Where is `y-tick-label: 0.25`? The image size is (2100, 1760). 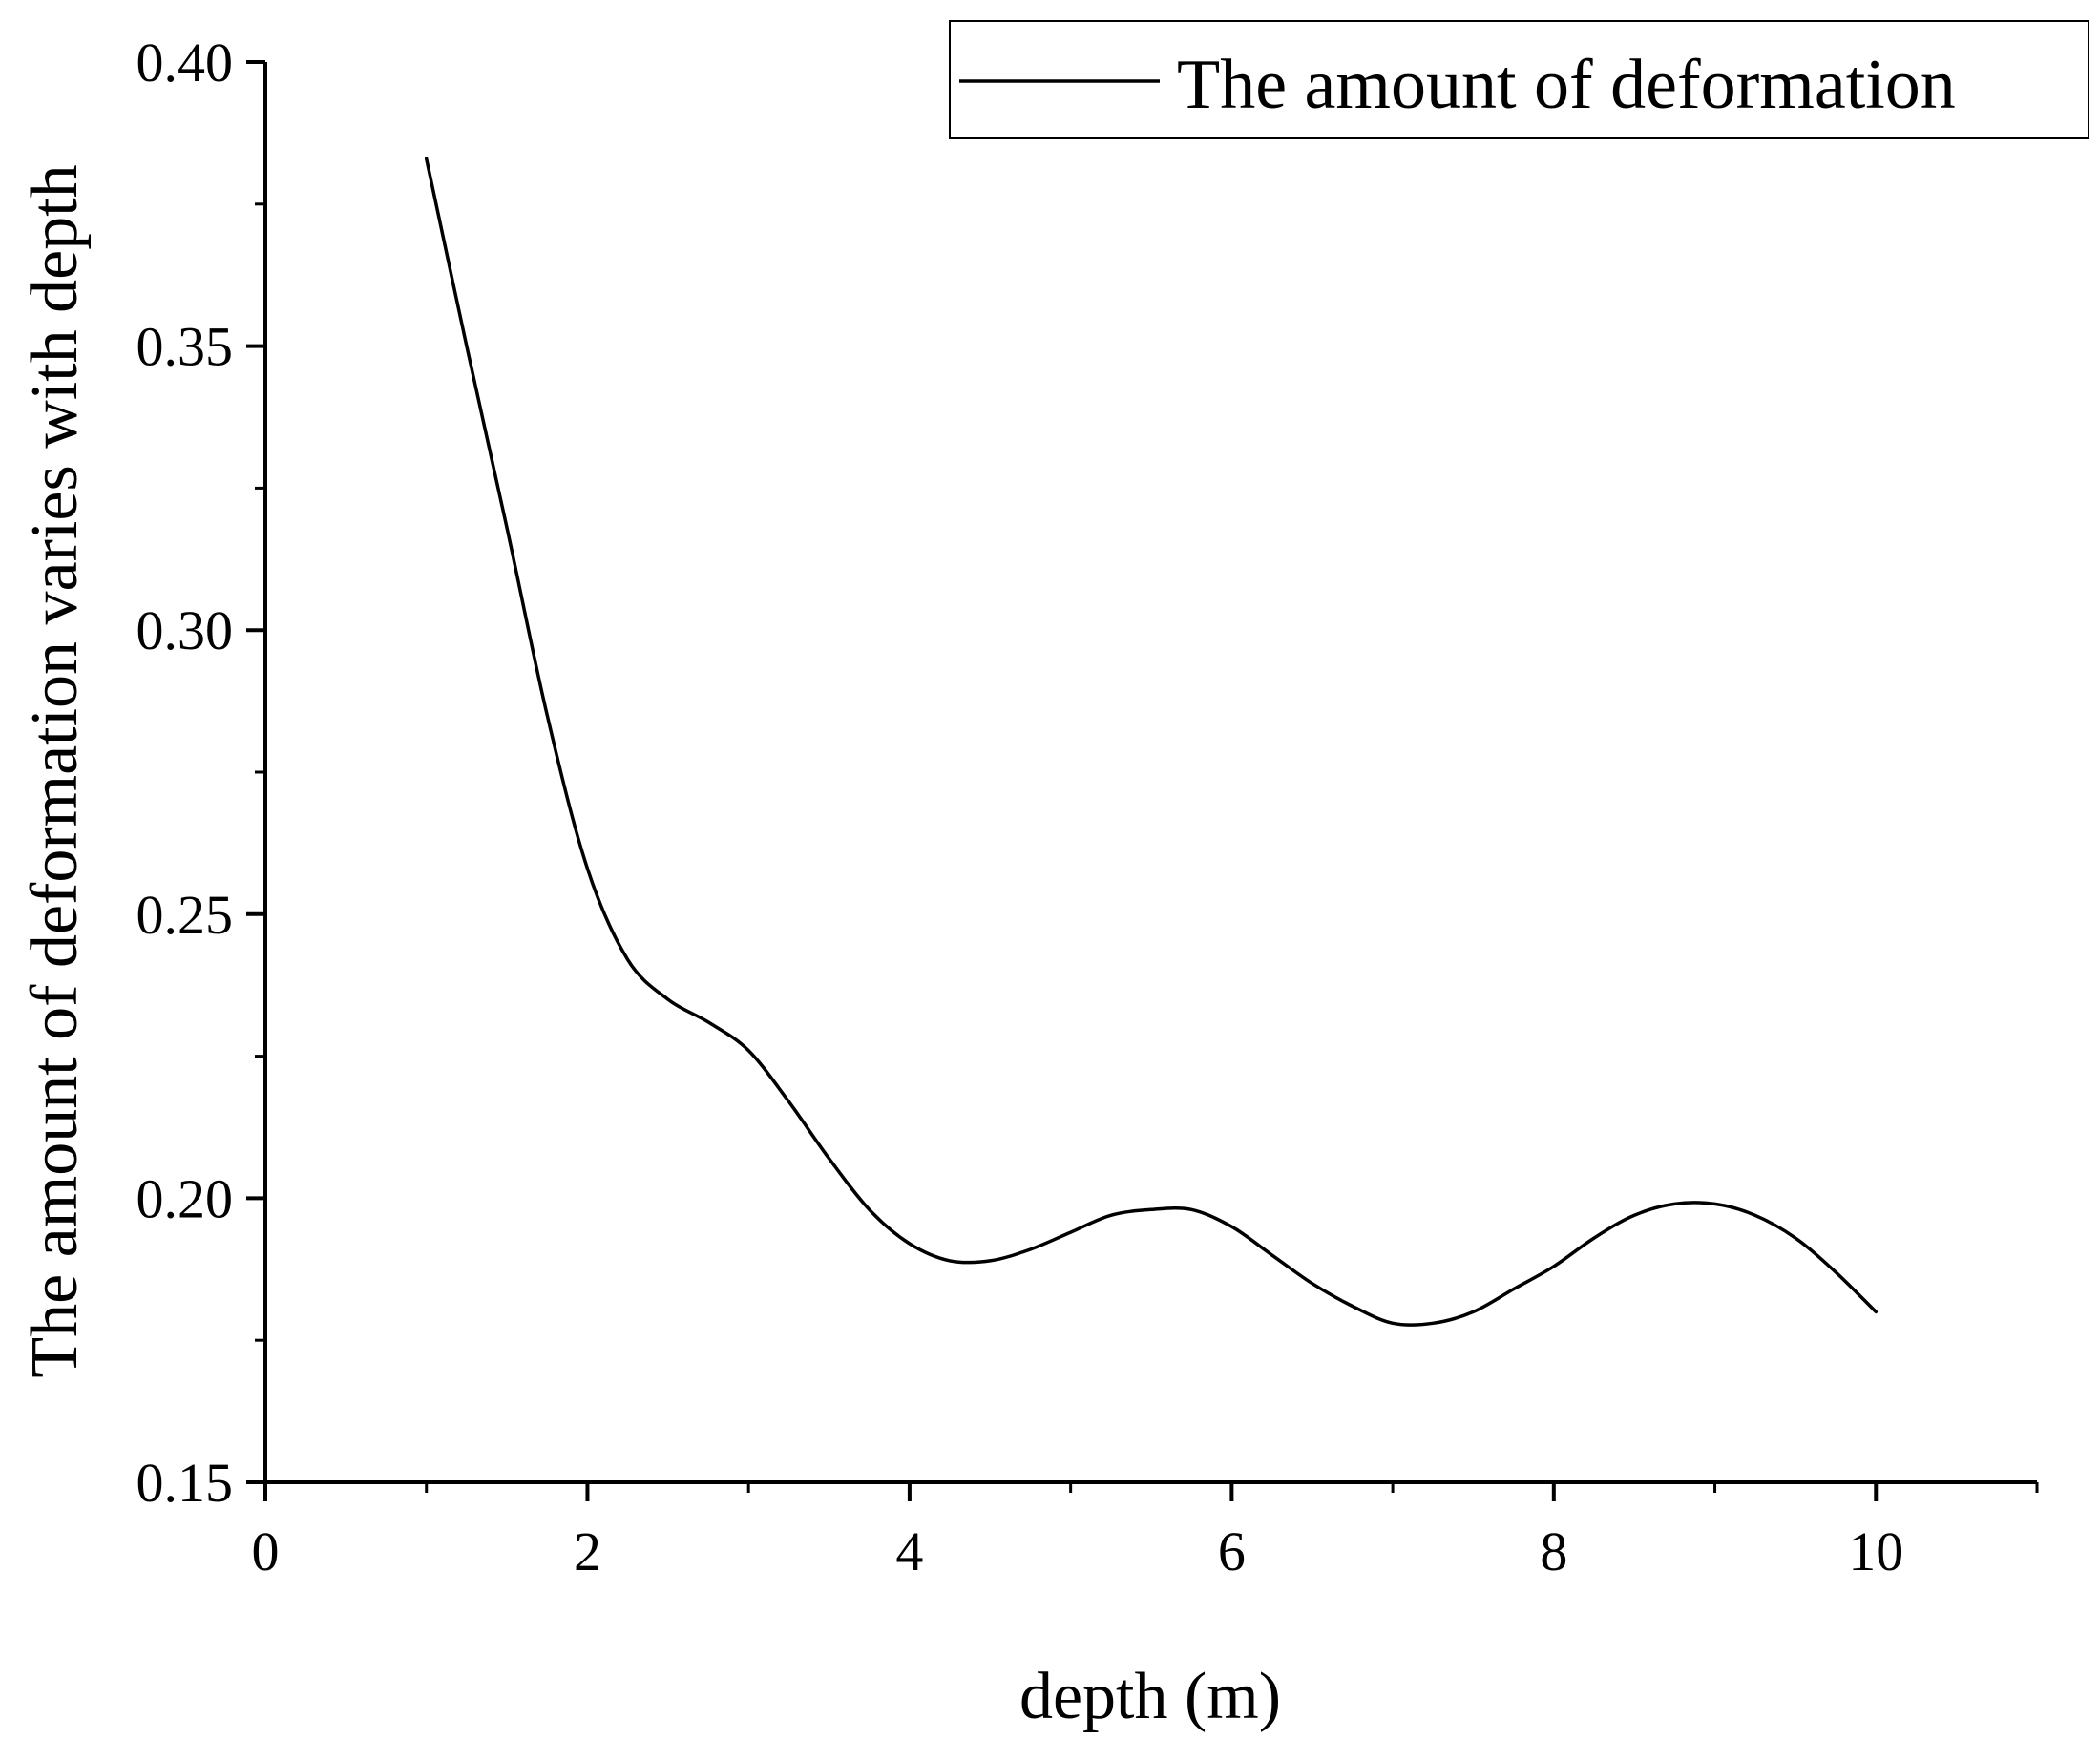 y-tick-label: 0.25 is located at coordinates (185, 915).